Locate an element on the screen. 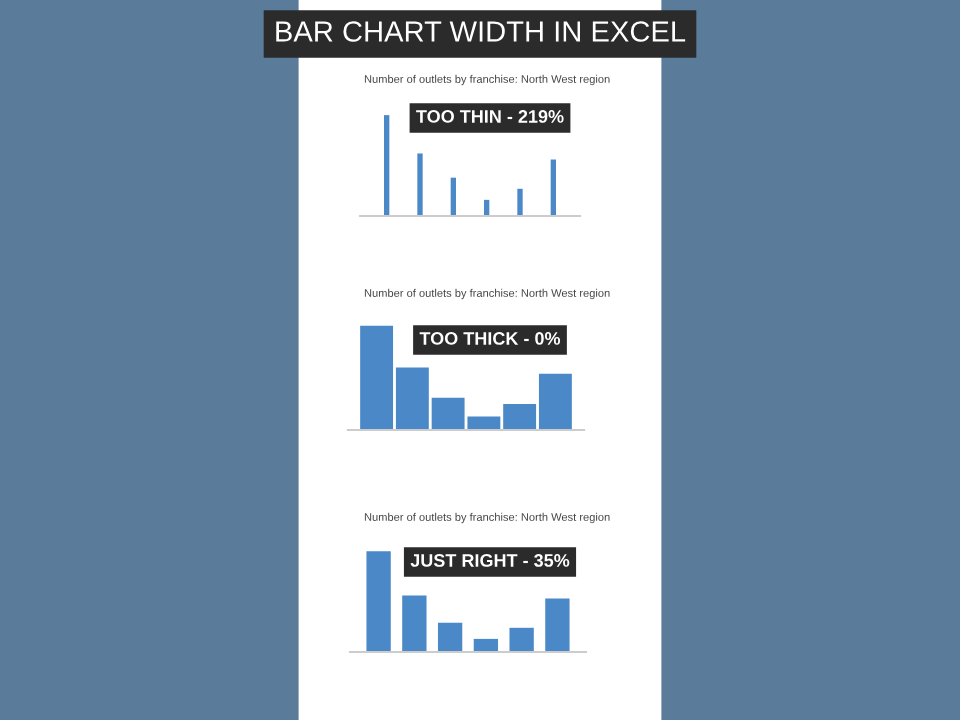 This screenshot has height=720, width=960. annotation: TOO THICK - 0% is located at coordinates (490, 338).